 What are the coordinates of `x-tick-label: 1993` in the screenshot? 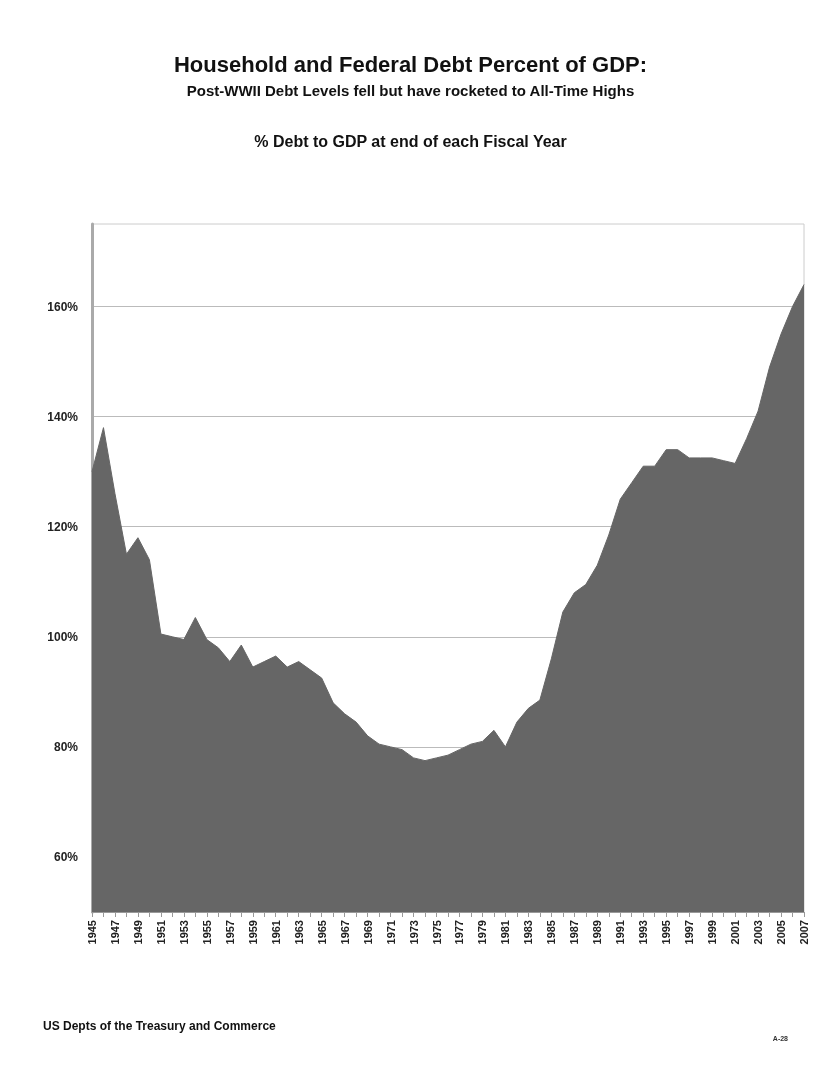 It's located at (643, 932).